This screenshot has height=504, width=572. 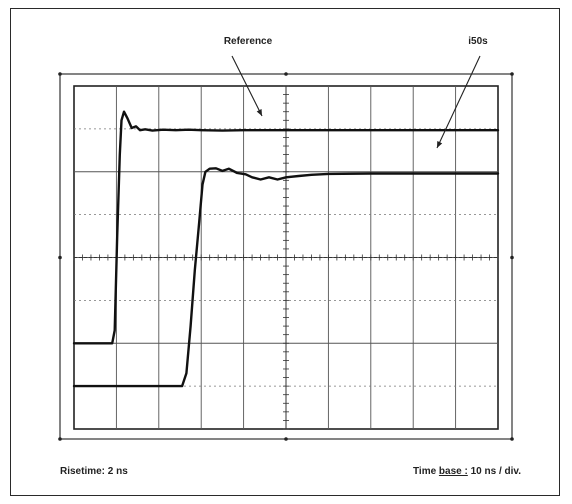 What do you see at coordinates (94, 471) in the screenshot?
I see `risetime-label: Risetime: 2 ns` at bounding box center [94, 471].